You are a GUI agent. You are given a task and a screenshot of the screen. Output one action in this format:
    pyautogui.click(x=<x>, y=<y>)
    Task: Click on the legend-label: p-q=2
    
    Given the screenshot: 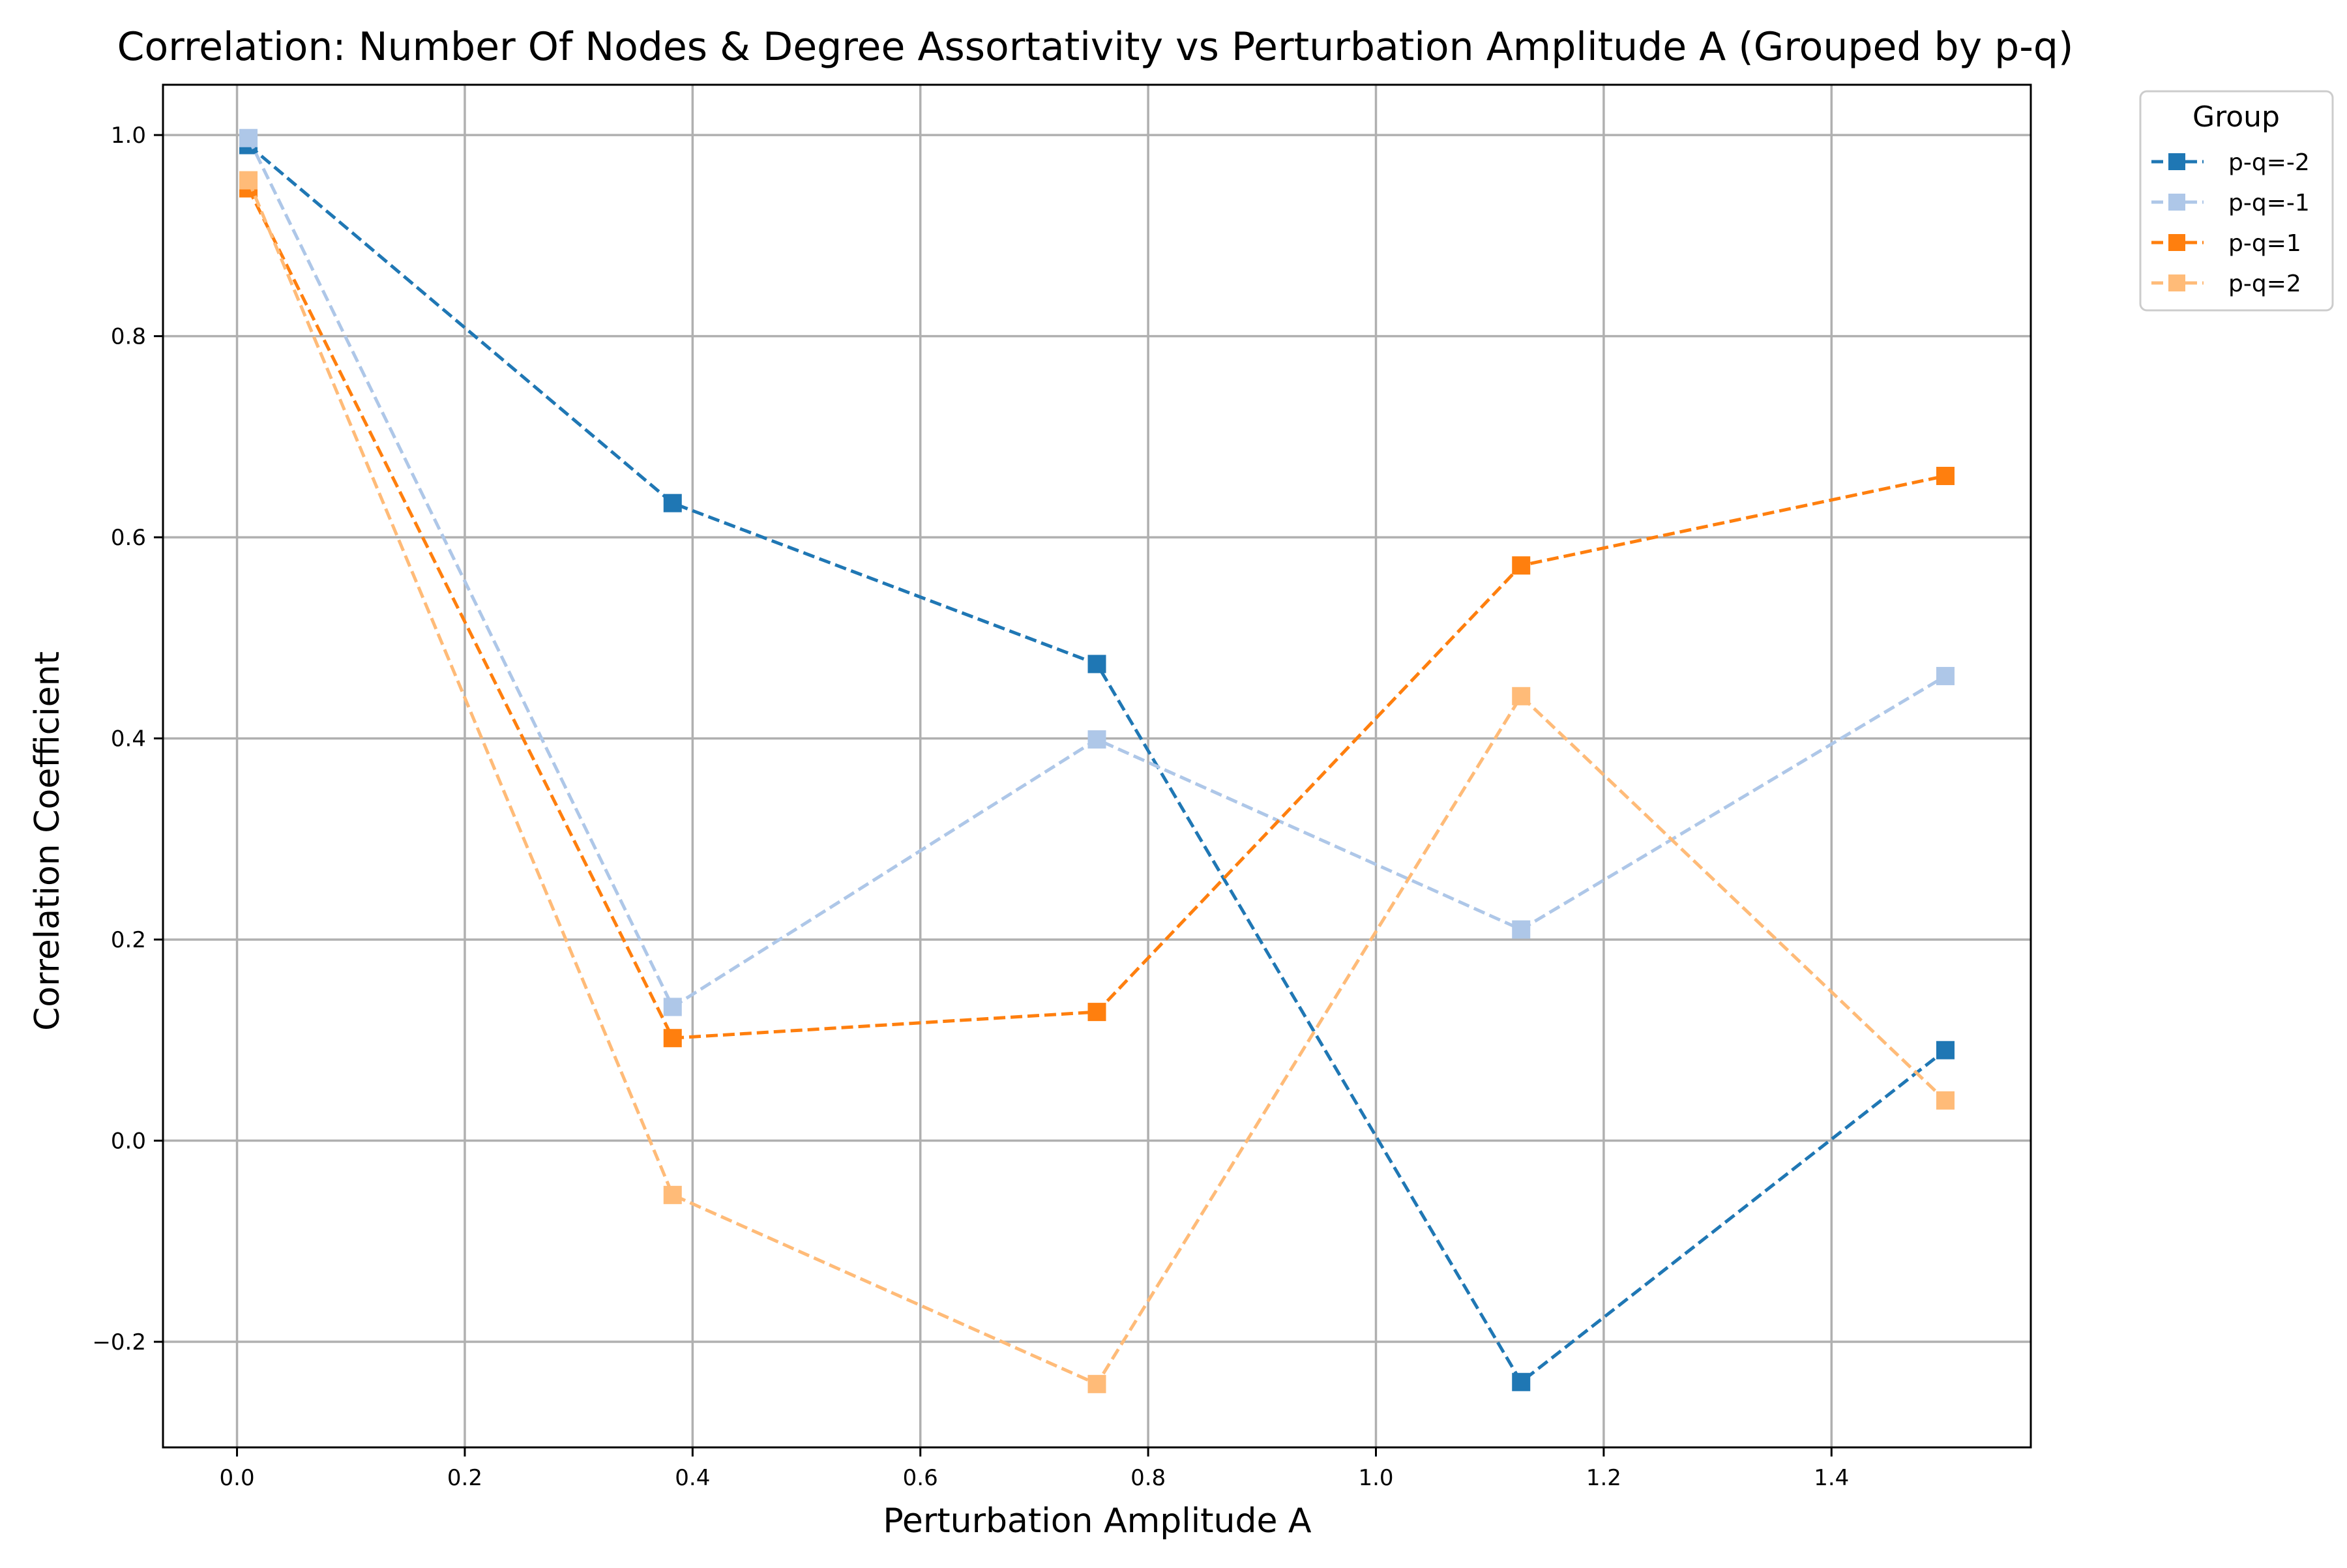 What is the action you would take?
    pyautogui.click(x=2264, y=284)
    